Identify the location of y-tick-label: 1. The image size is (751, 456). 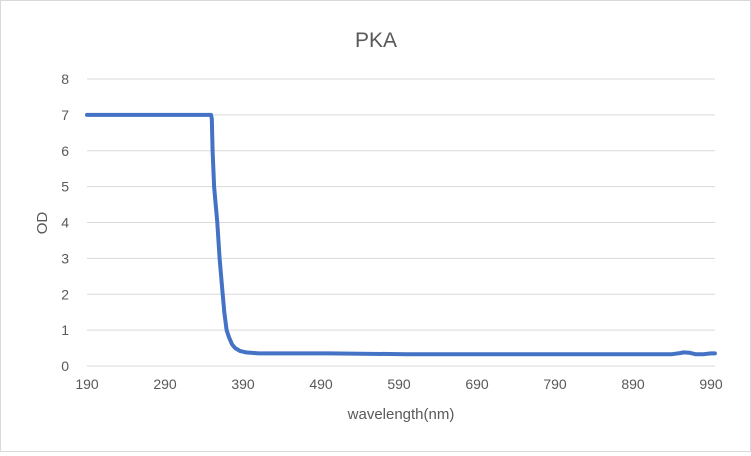
(65, 330).